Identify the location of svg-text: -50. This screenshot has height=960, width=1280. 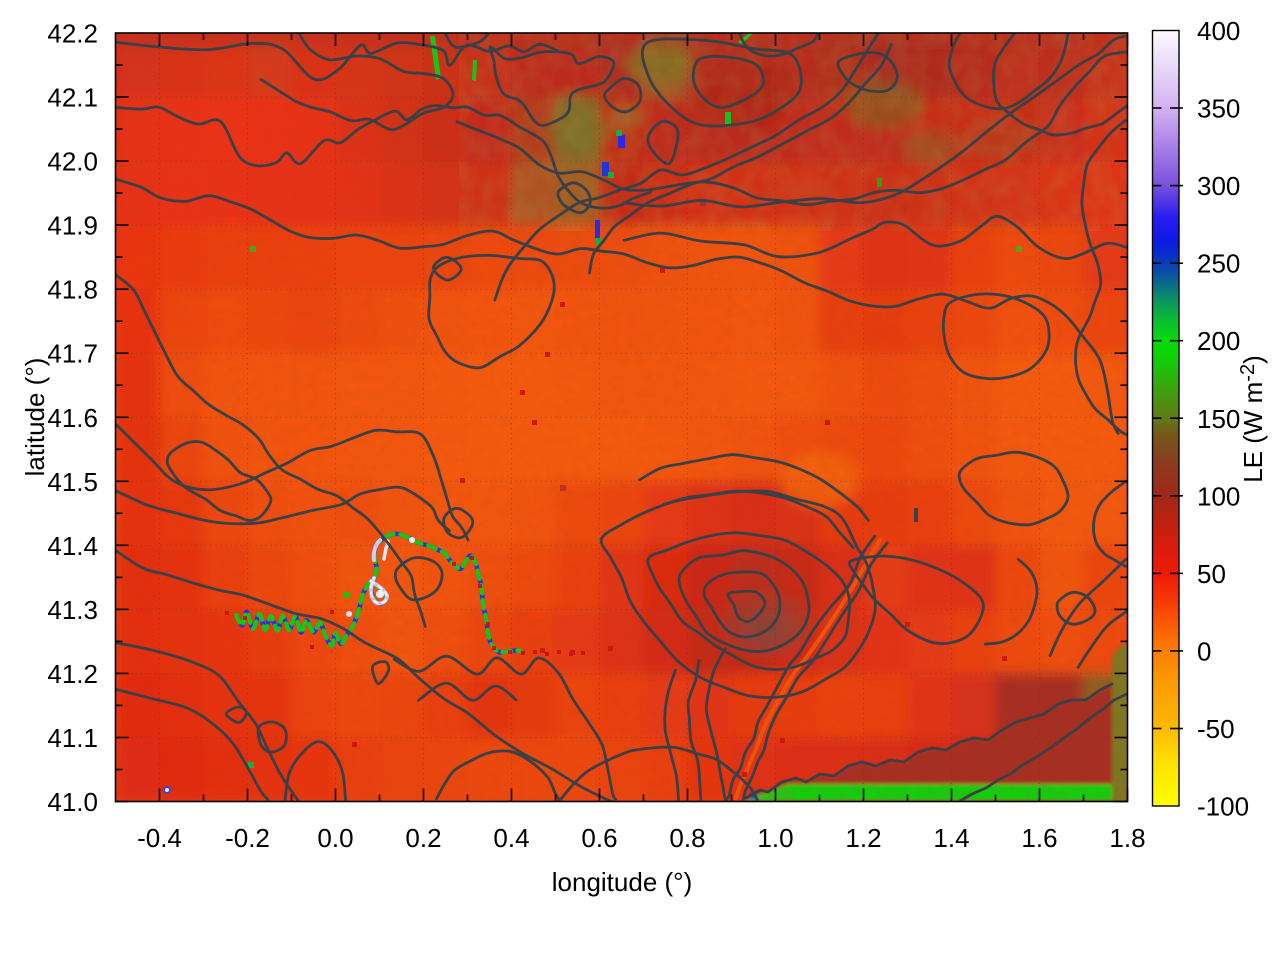
(1216, 729).